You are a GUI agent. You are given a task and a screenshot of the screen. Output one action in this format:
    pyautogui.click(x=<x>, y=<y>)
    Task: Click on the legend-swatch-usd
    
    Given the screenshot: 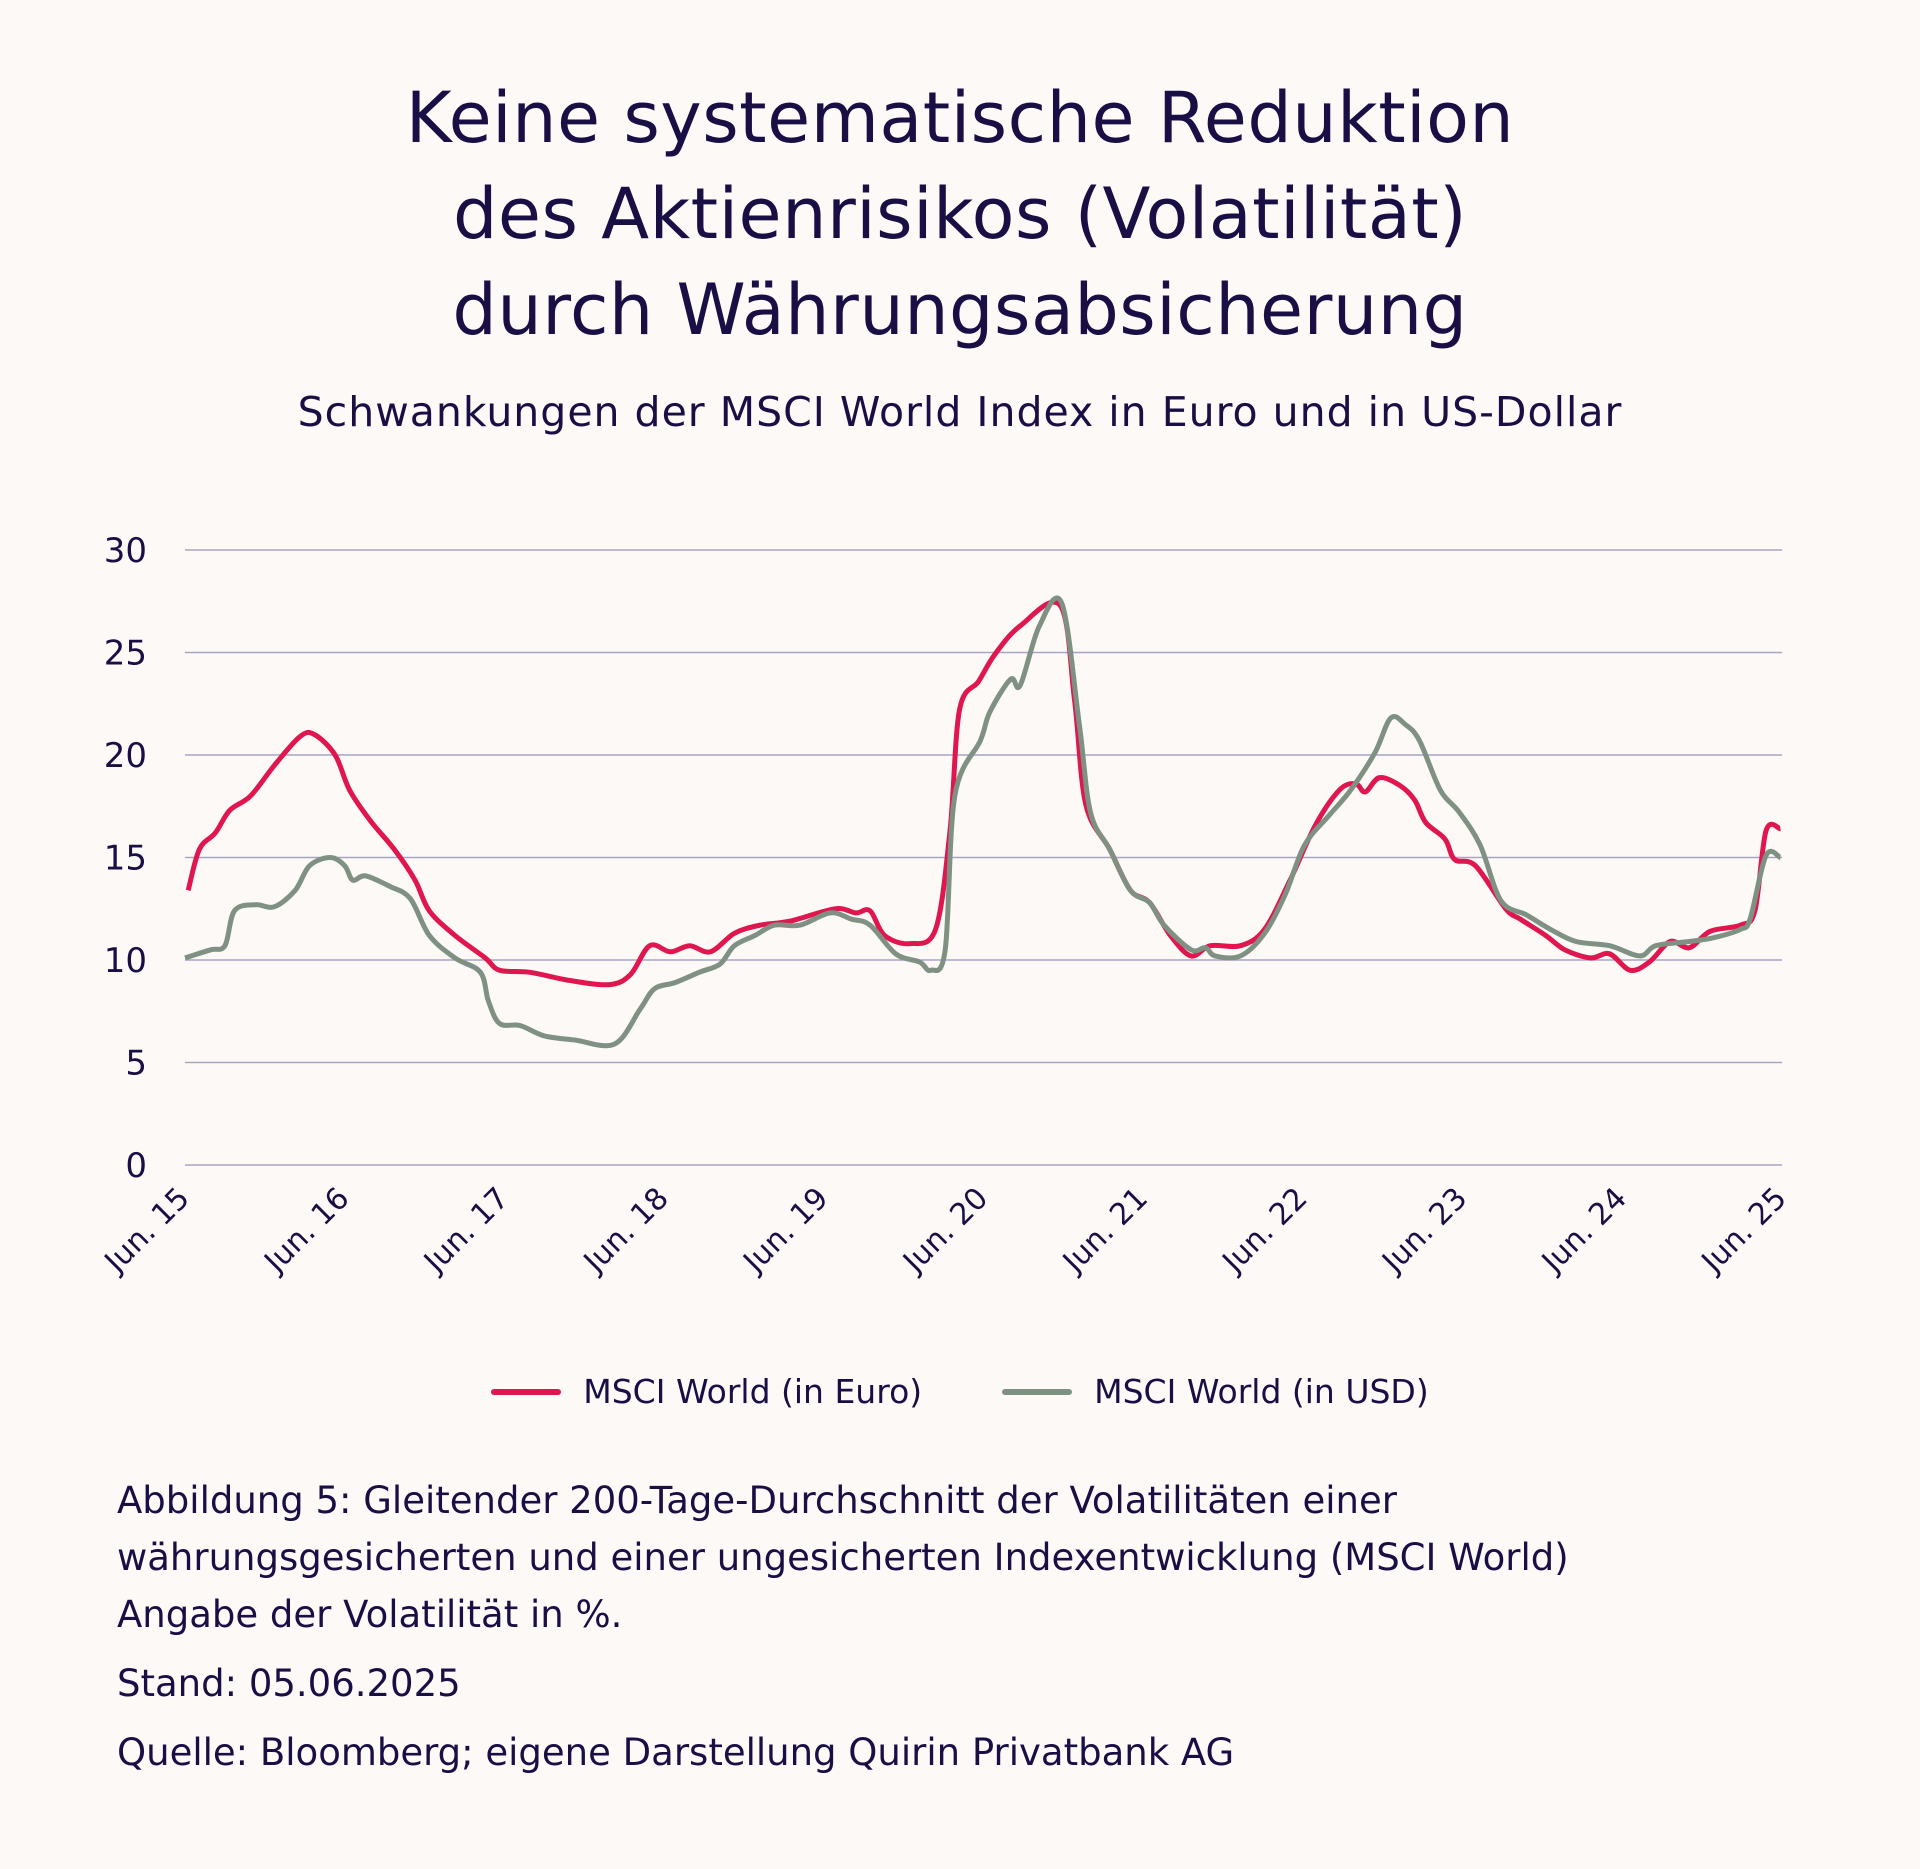 What is the action you would take?
    pyautogui.click(x=1037, y=1391)
    